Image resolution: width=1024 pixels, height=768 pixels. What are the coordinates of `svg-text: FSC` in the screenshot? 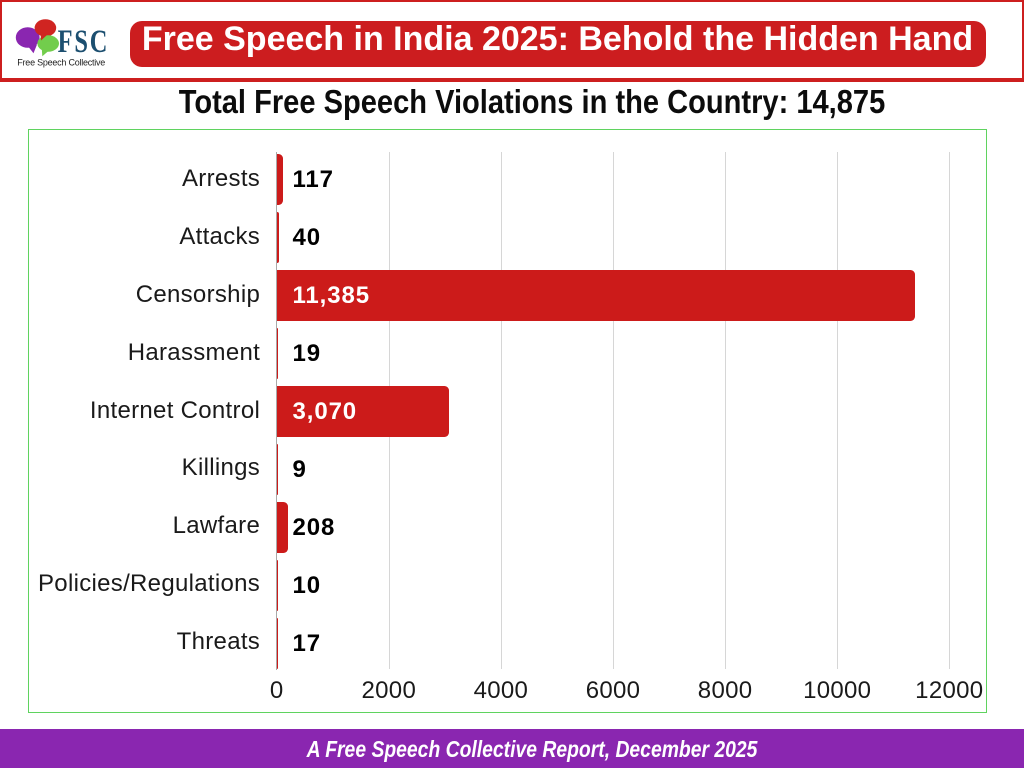 It's located at (84, 42).